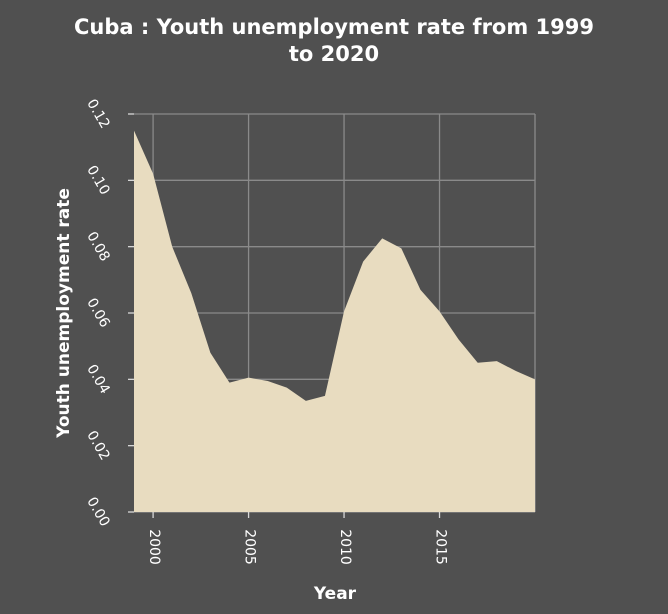  Describe the element at coordinates (345, 547) in the screenshot. I see `x-tick-label-2: 2010` at that location.